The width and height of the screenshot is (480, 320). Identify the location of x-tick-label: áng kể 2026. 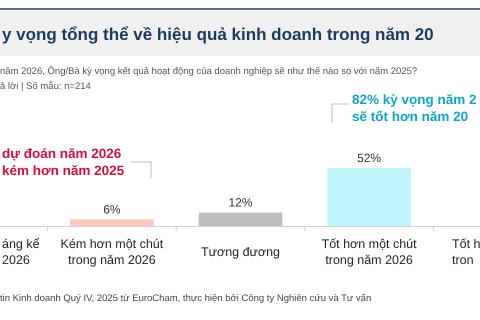
(21, 252).